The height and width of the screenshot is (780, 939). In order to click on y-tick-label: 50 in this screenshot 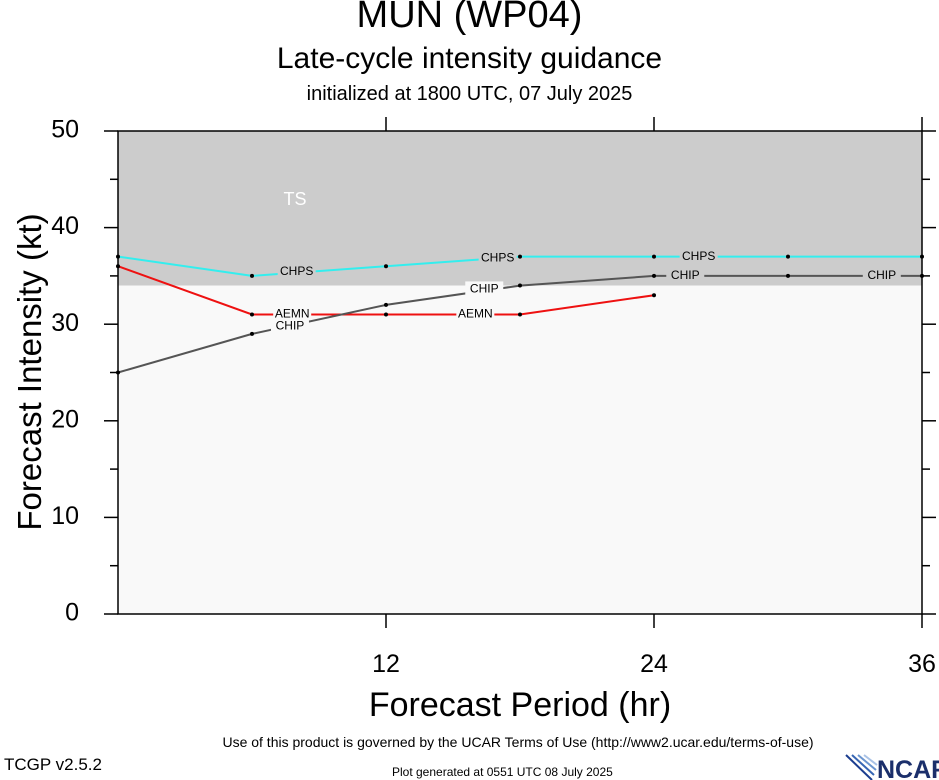, I will do `click(65, 130)`.